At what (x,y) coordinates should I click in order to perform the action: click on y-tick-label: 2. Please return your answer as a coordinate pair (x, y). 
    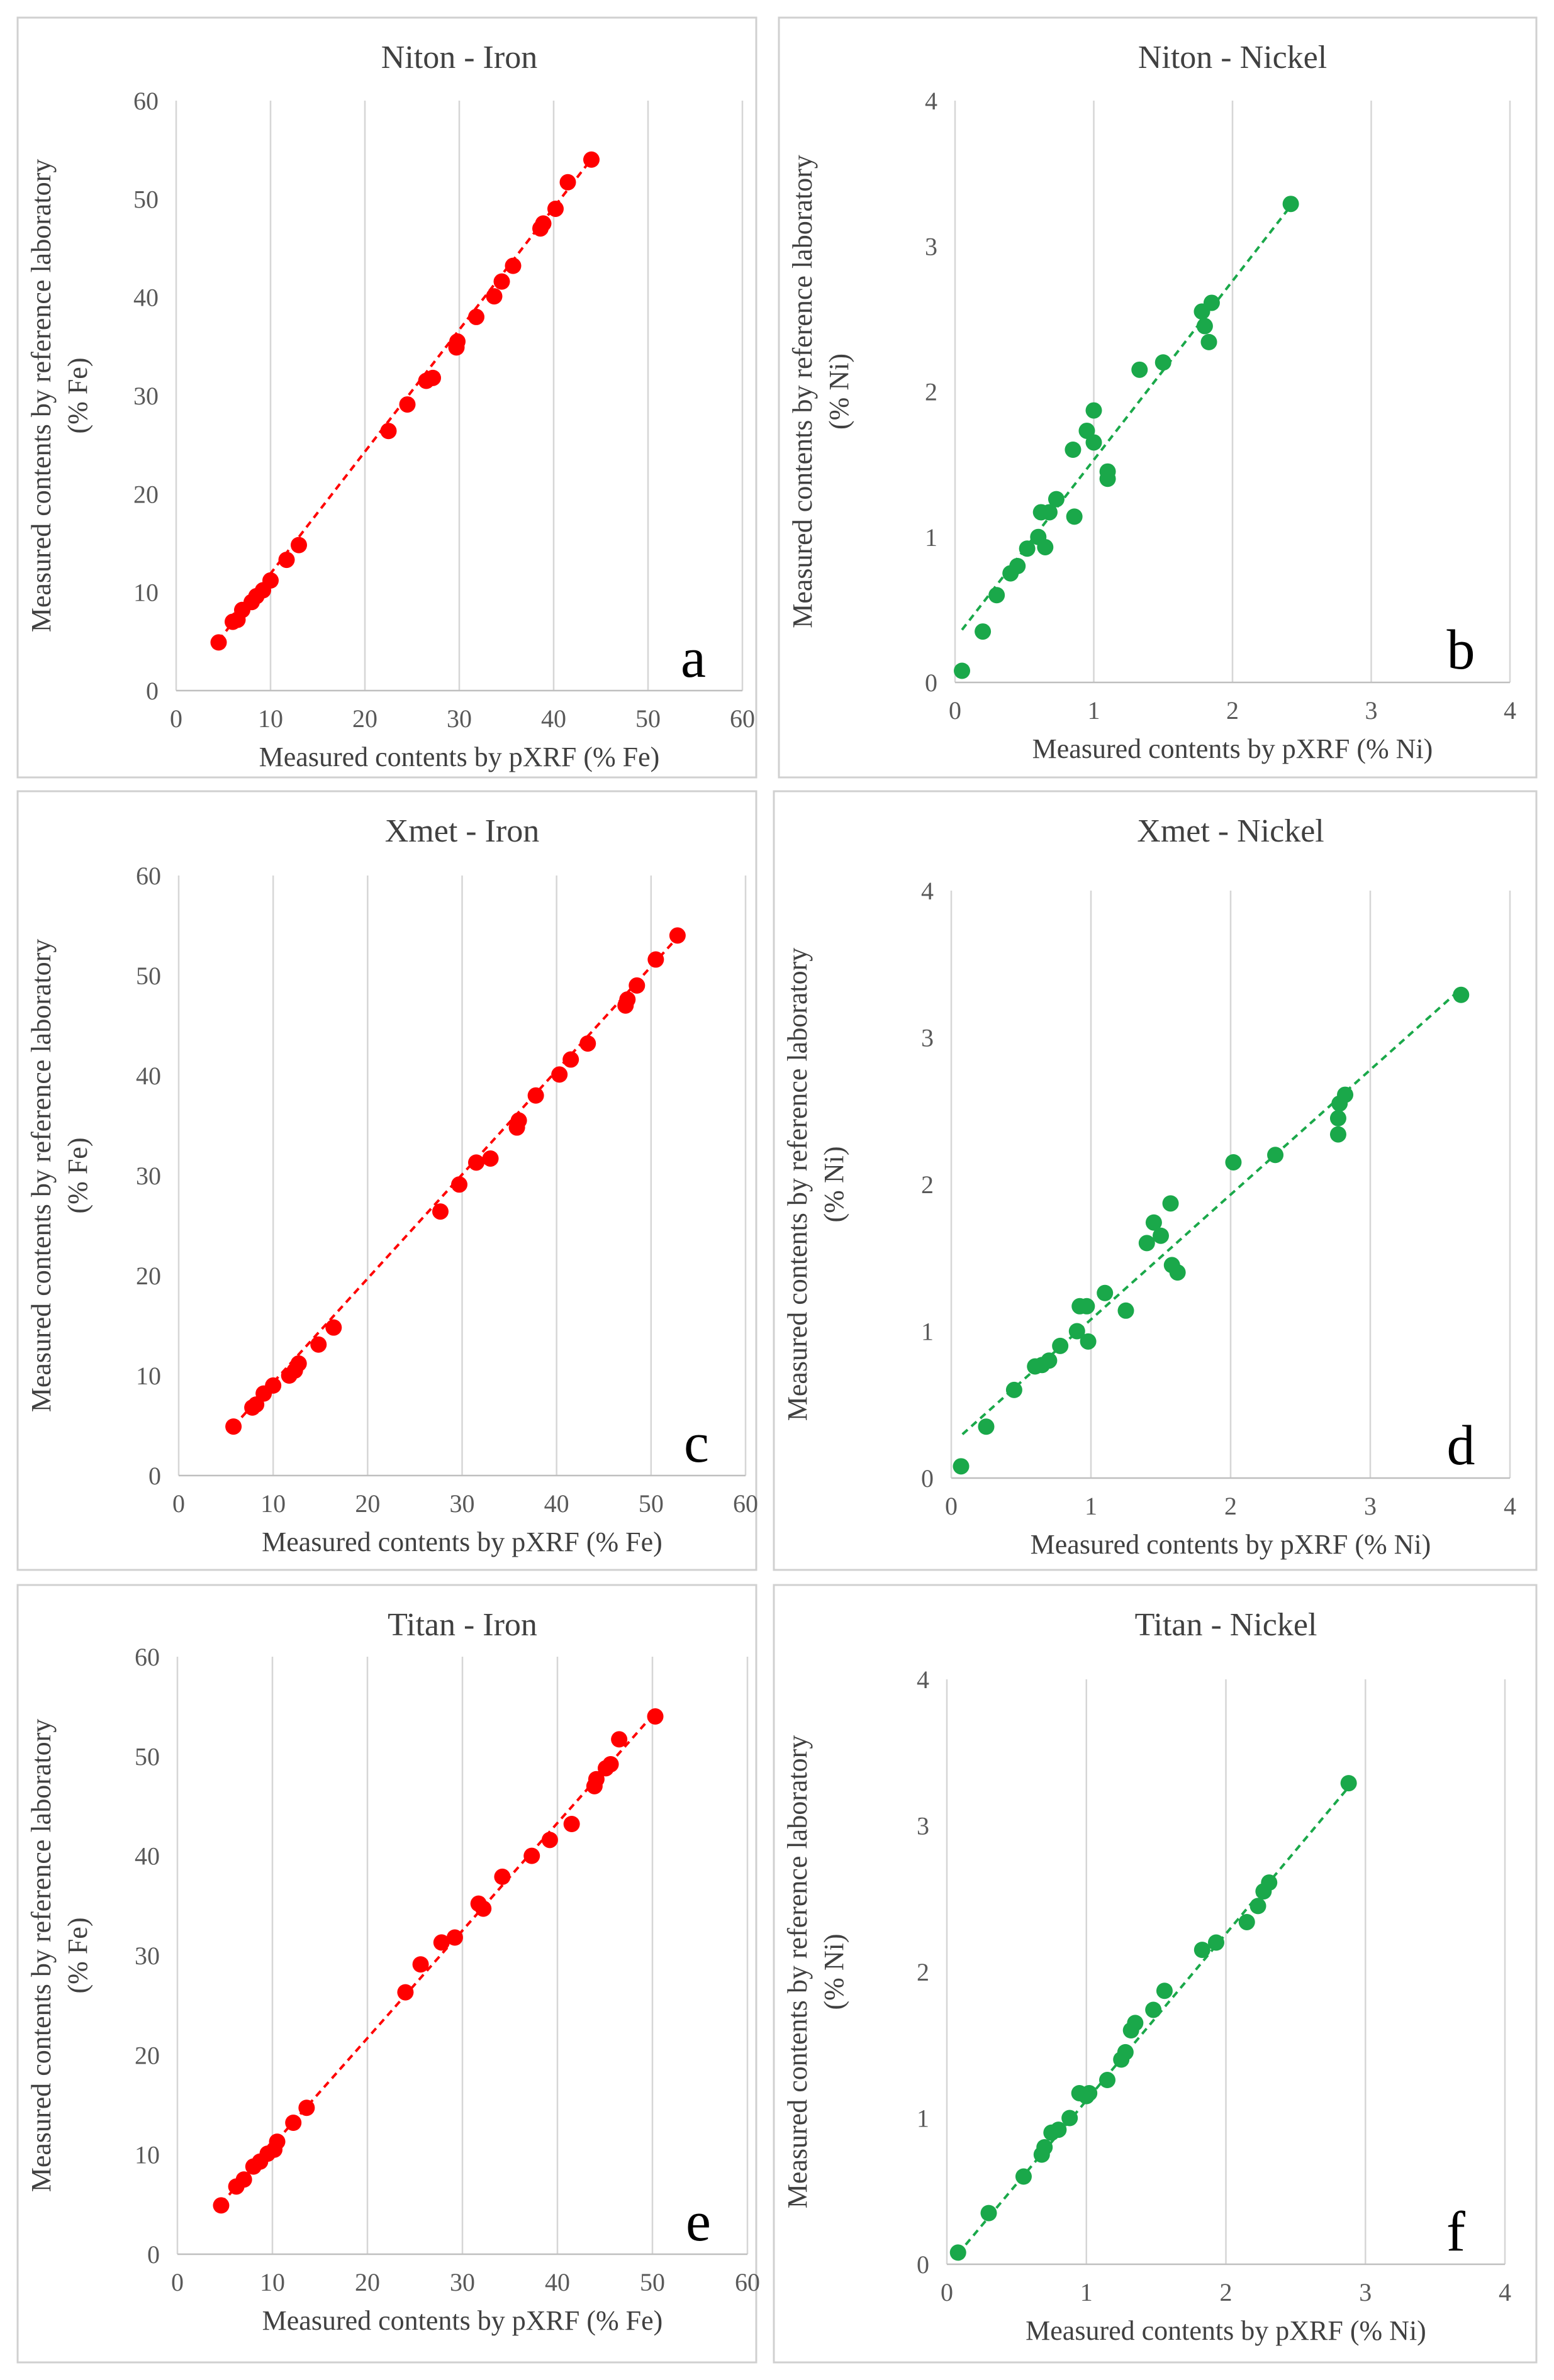
    Looking at the image, I should click on (931, 392).